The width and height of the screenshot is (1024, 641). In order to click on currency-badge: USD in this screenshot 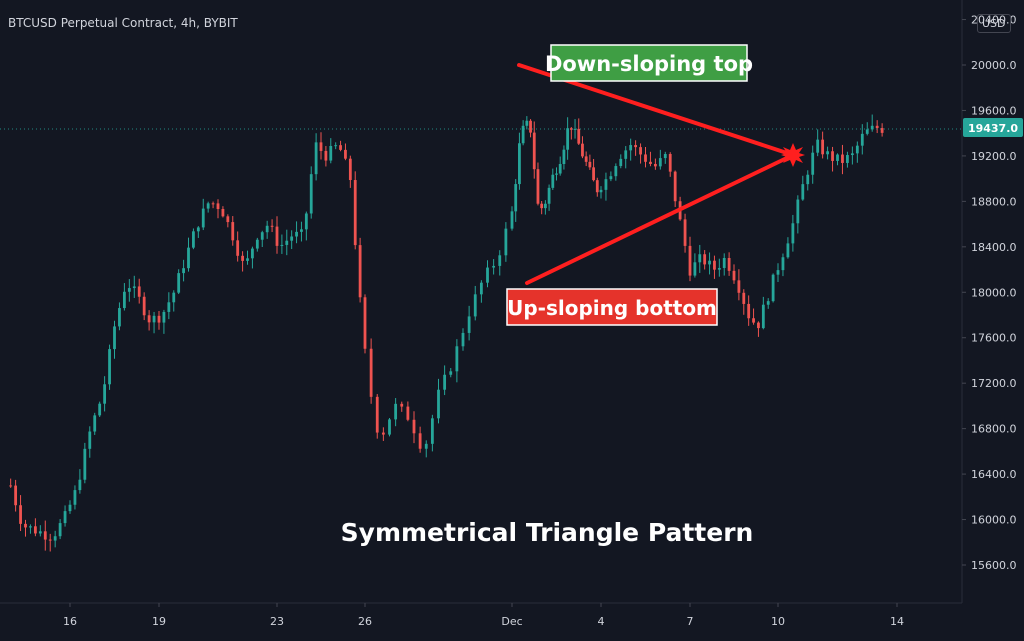, I will do `click(994, 23)`.